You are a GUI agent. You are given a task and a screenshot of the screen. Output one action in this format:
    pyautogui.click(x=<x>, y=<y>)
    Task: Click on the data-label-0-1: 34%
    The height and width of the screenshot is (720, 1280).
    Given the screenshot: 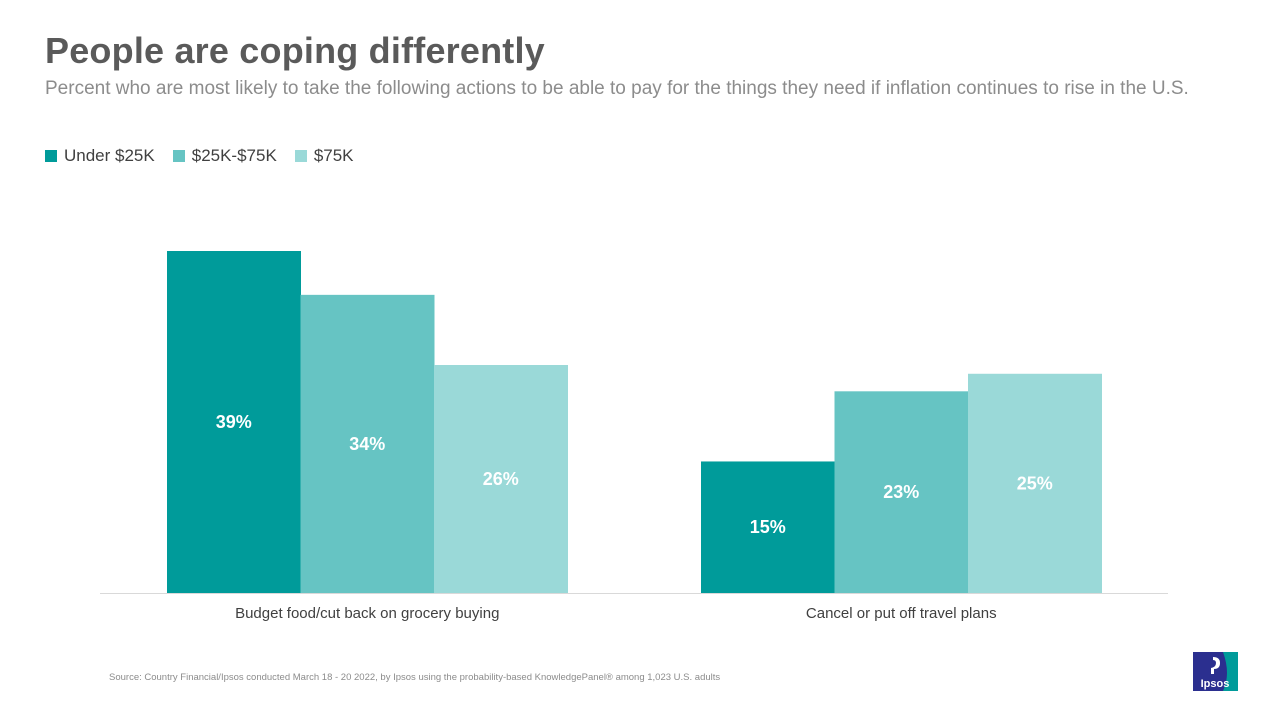 What is the action you would take?
    pyautogui.click(x=367, y=444)
    